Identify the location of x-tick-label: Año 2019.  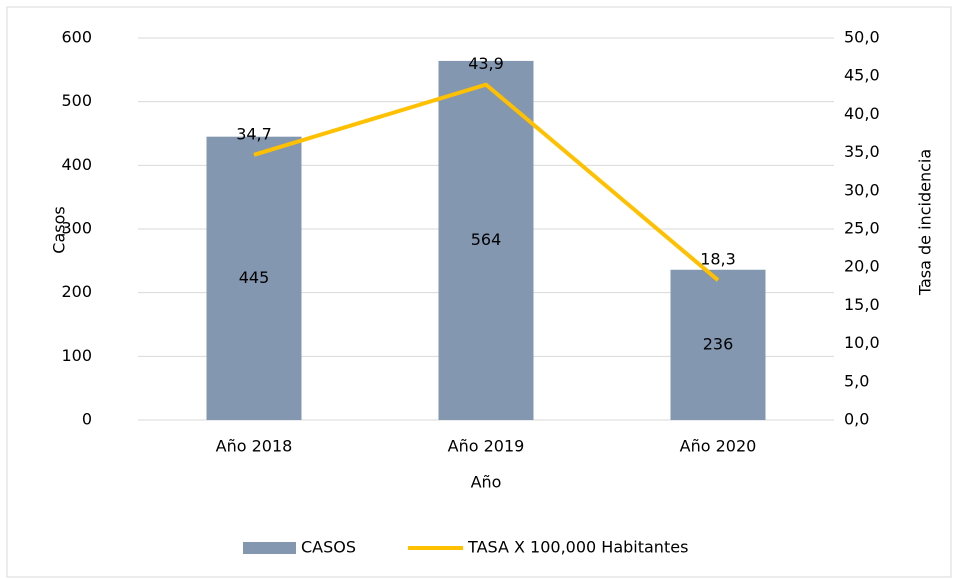
(486, 446).